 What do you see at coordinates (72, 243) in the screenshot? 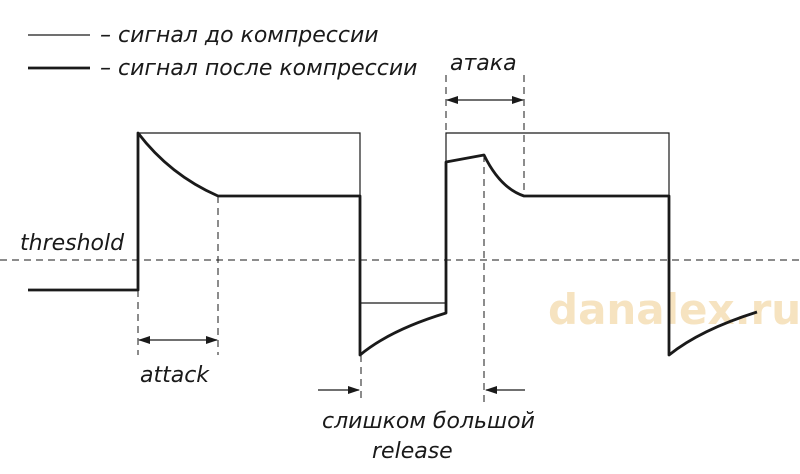
I see `threshold-label: threshold` at bounding box center [72, 243].